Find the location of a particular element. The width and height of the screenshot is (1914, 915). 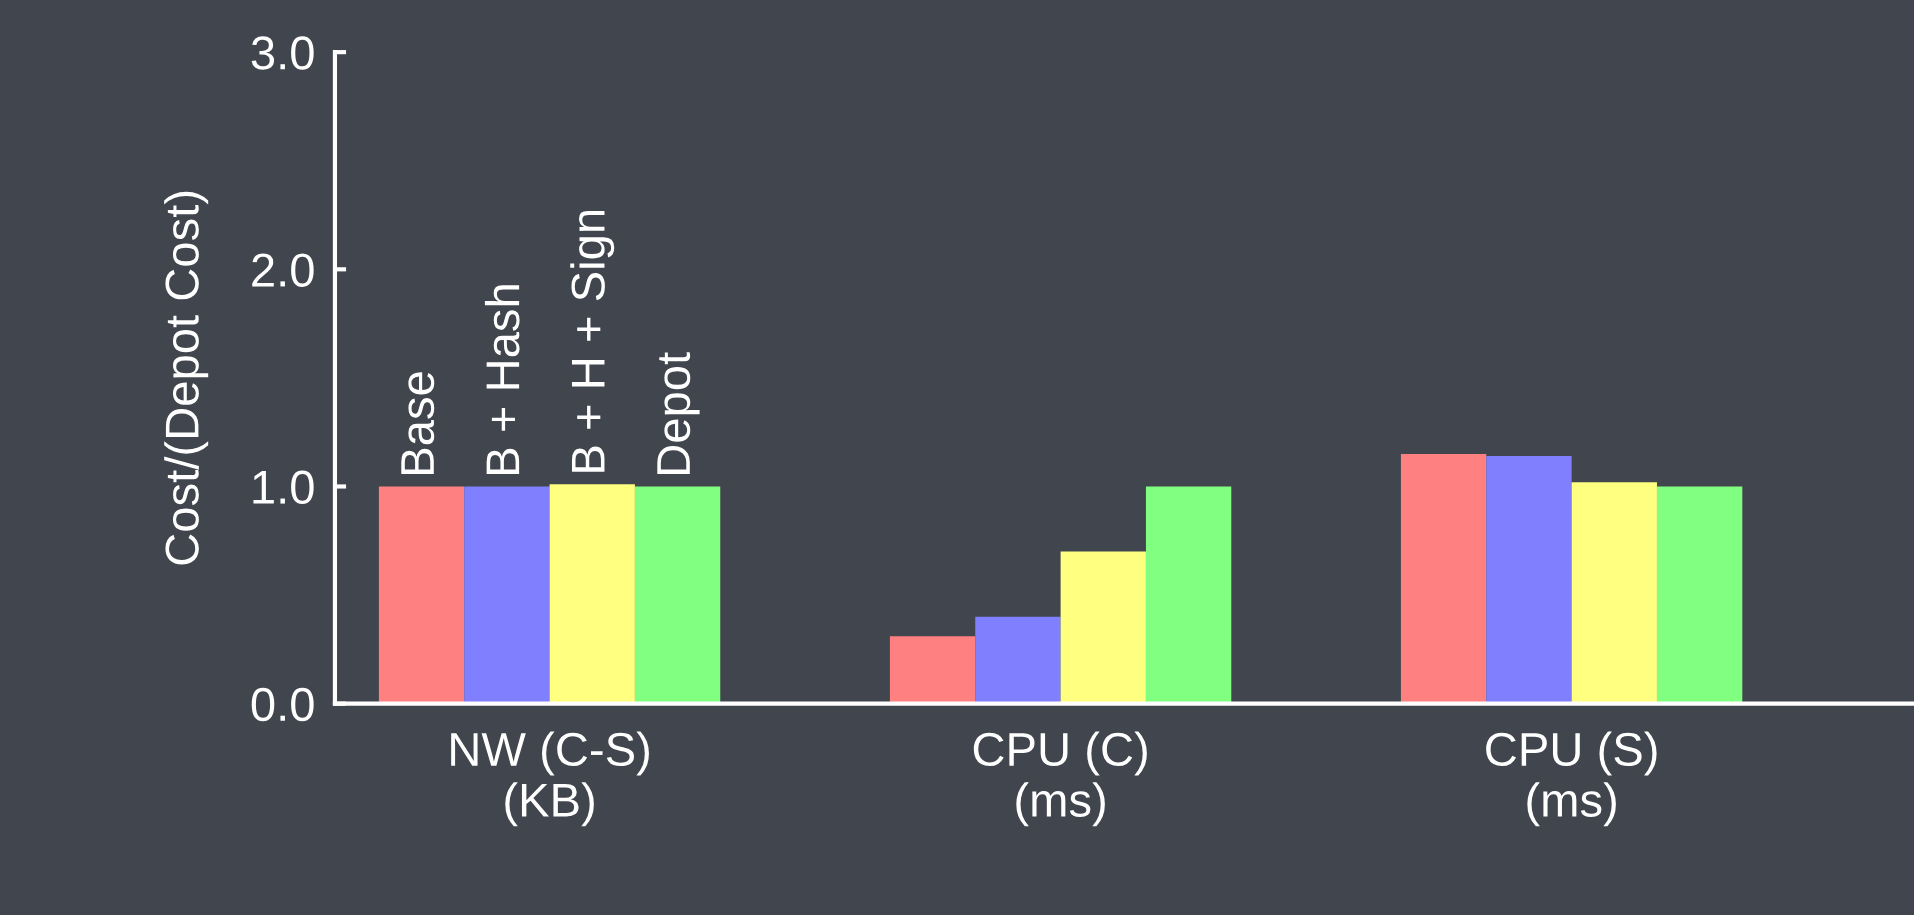

x-tick-label: NW (C-S) (KB) is located at coordinates (550, 779).